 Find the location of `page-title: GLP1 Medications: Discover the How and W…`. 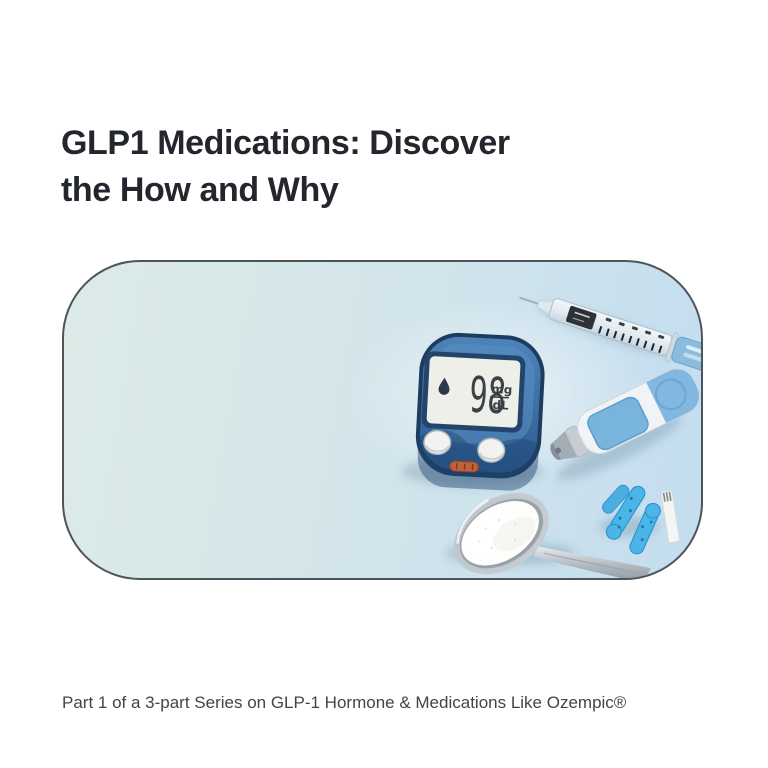

page-title: GLP1 Medications: Discover the How and W… is located at coordinates (321, 167).